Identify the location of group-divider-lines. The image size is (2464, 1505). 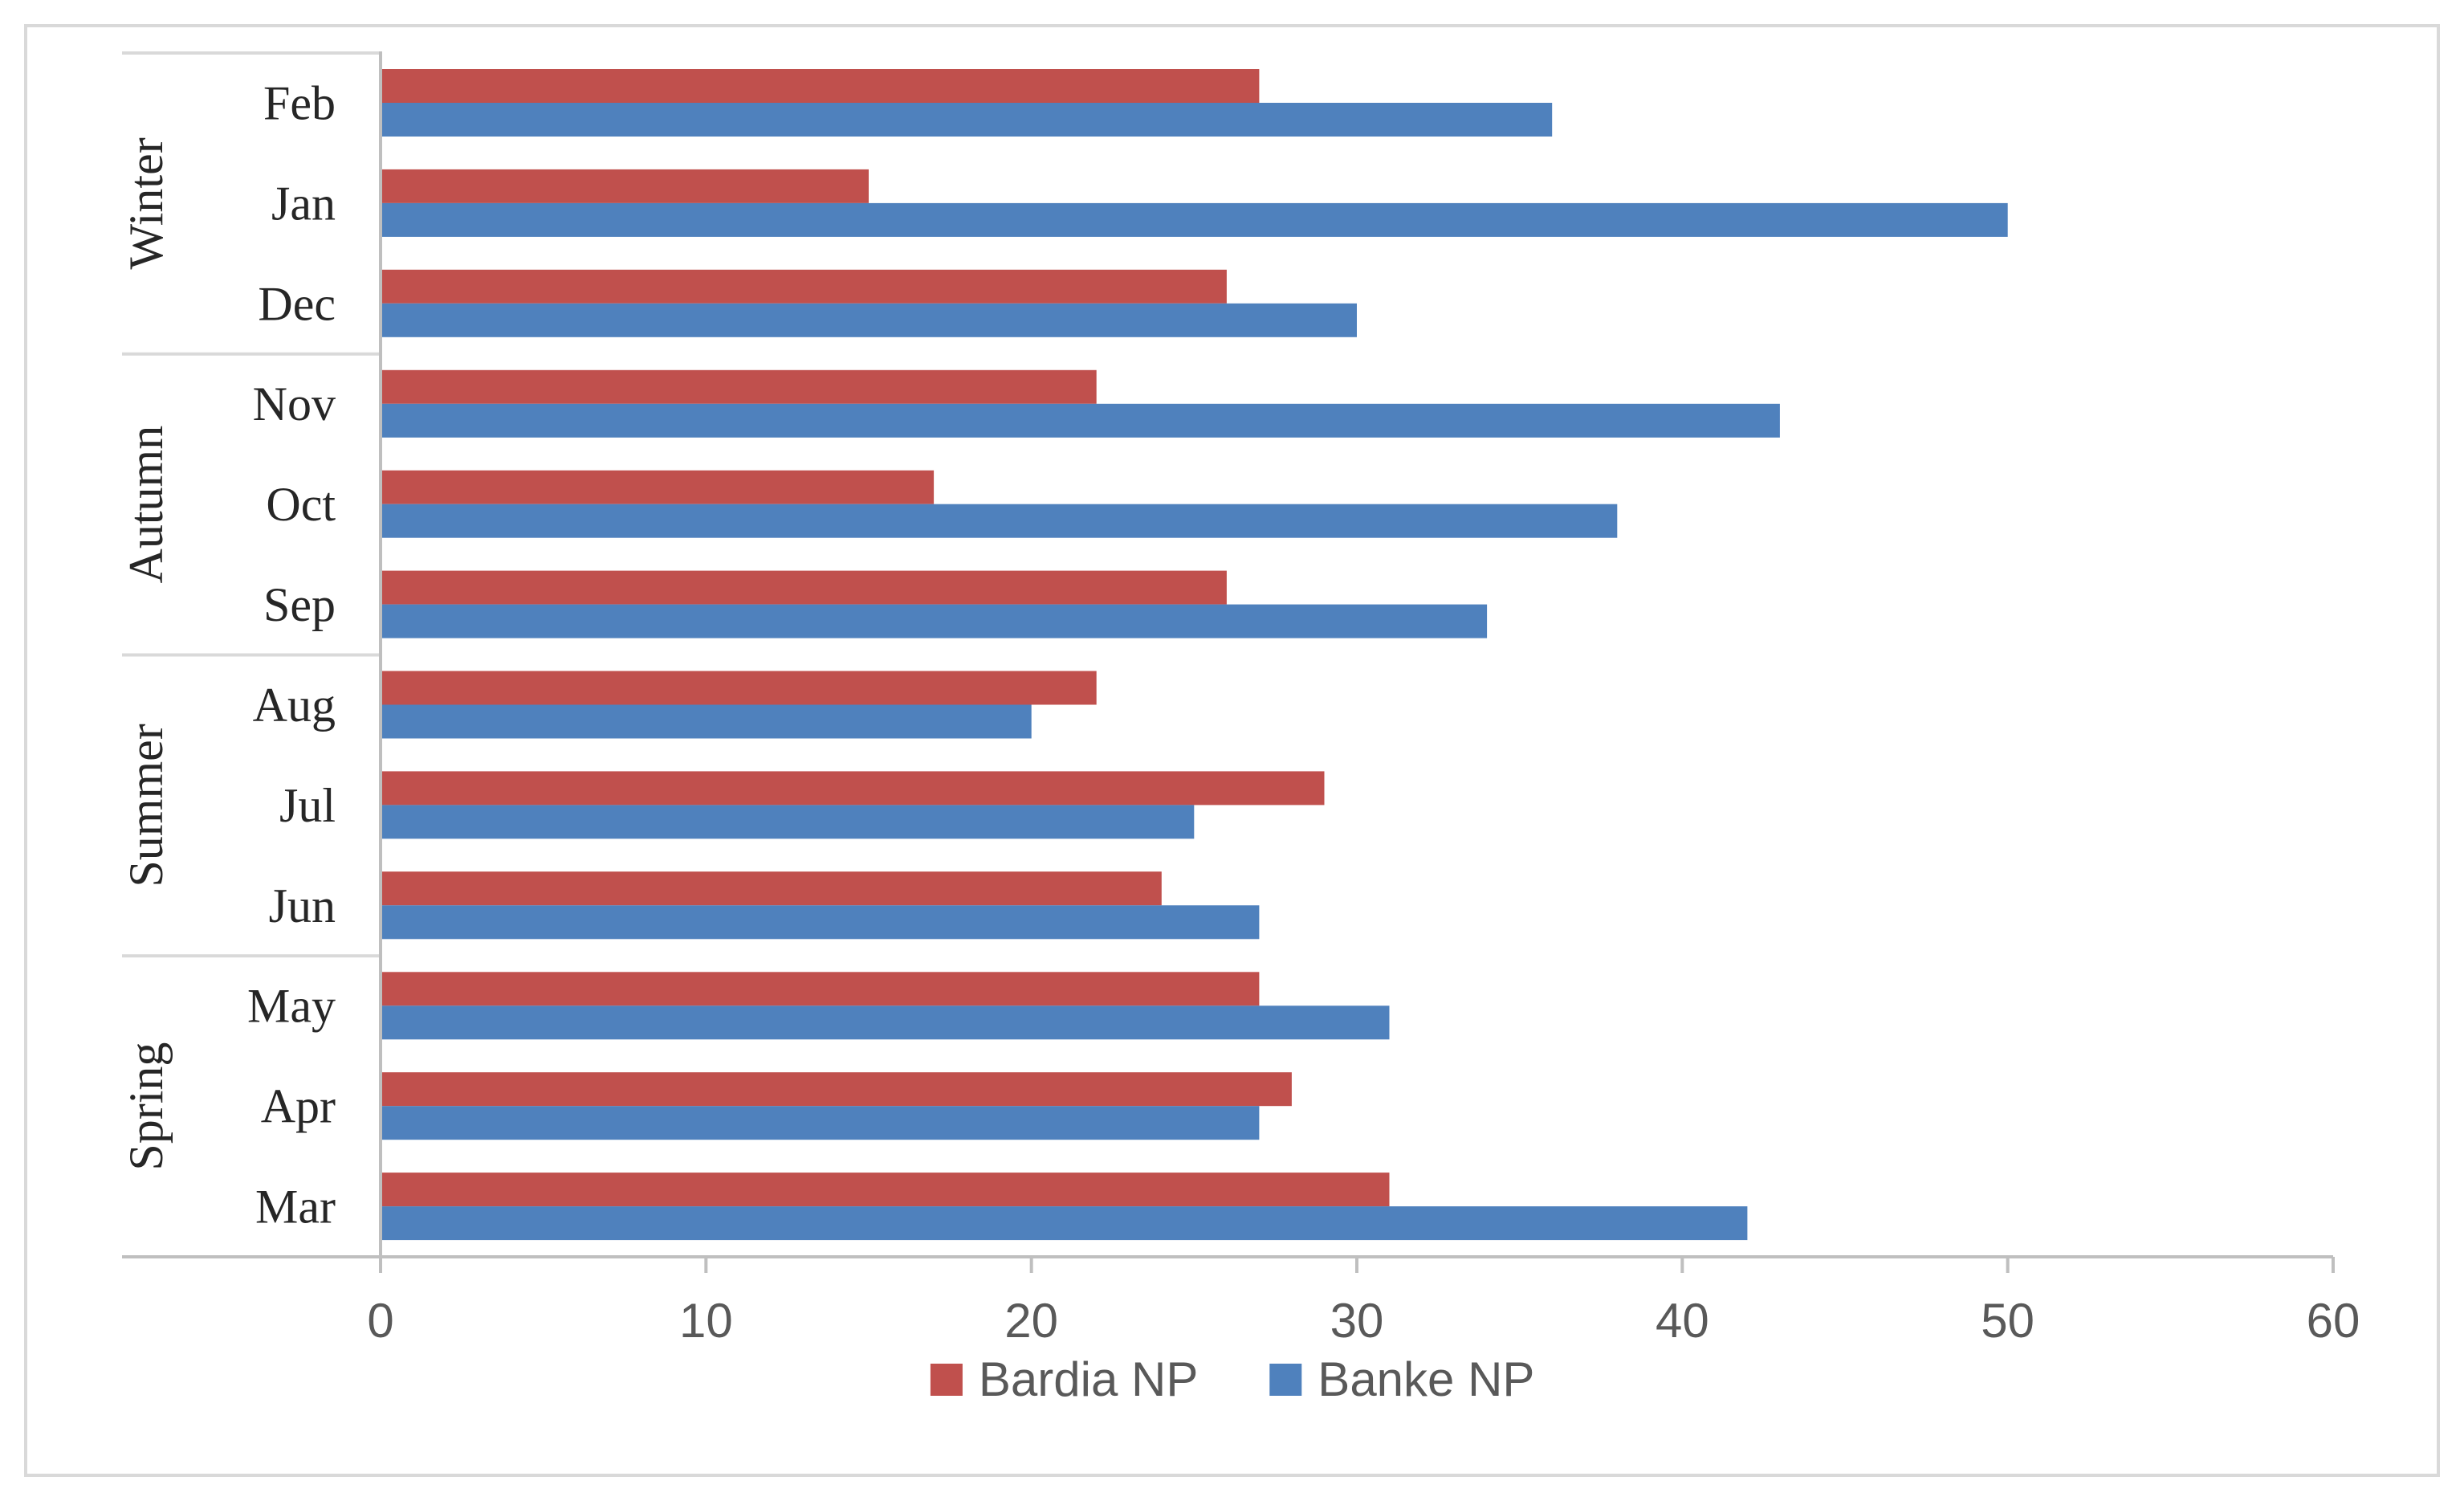
(251, 504).